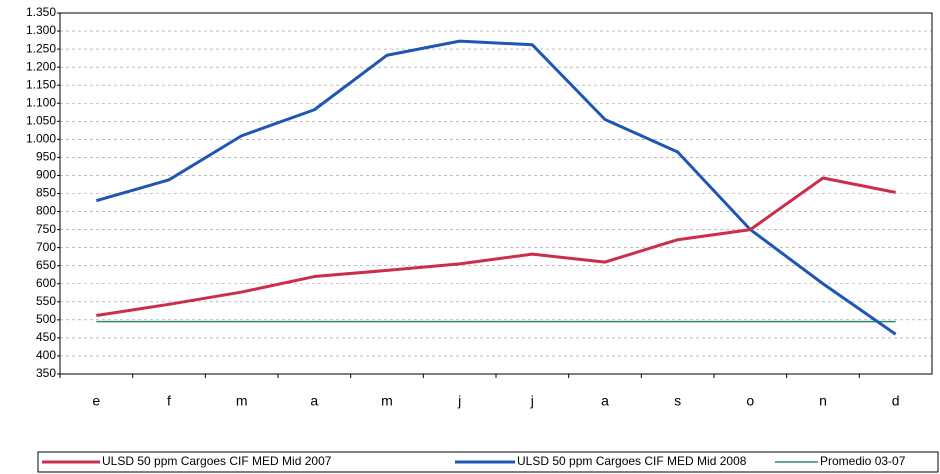 This screenshot has width=940, height=474. What do you see at coordinates (41, 30) in the screenshot?
I see `y-tick-label: 1.300` at bounding box center [41, 30].